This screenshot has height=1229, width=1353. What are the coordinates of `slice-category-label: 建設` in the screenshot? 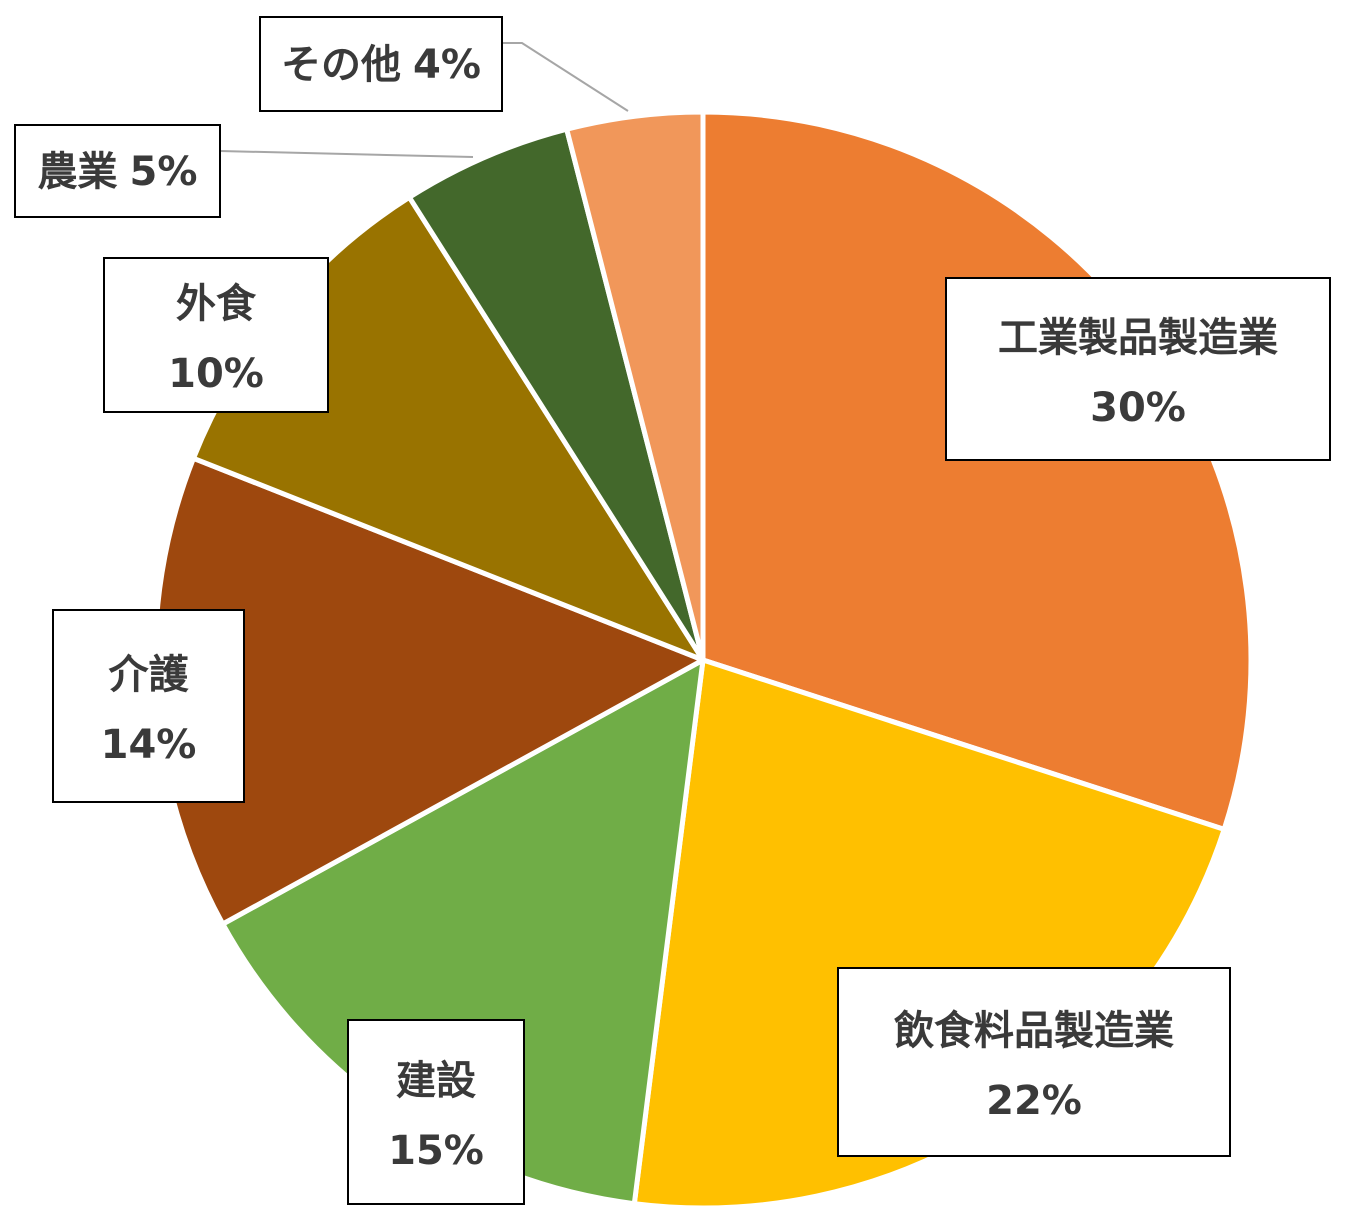 It's located at (436, 1081).